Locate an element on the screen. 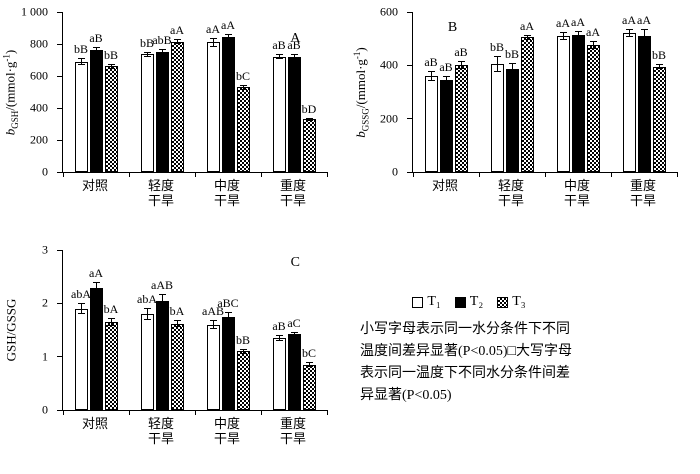 The image size is (700, 474). y-tick-label: 1 000 is located at coordinates (34, 11).